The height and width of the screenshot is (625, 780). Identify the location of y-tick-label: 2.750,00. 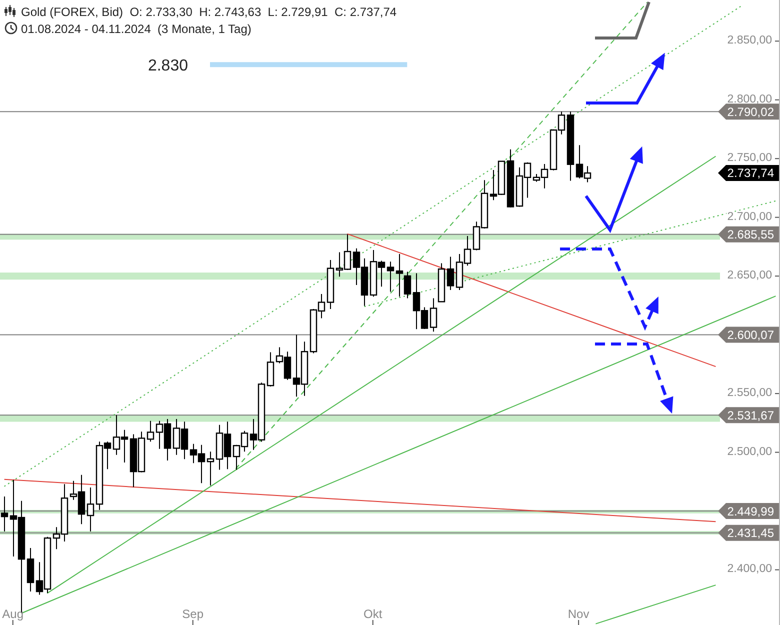
(749, 158).